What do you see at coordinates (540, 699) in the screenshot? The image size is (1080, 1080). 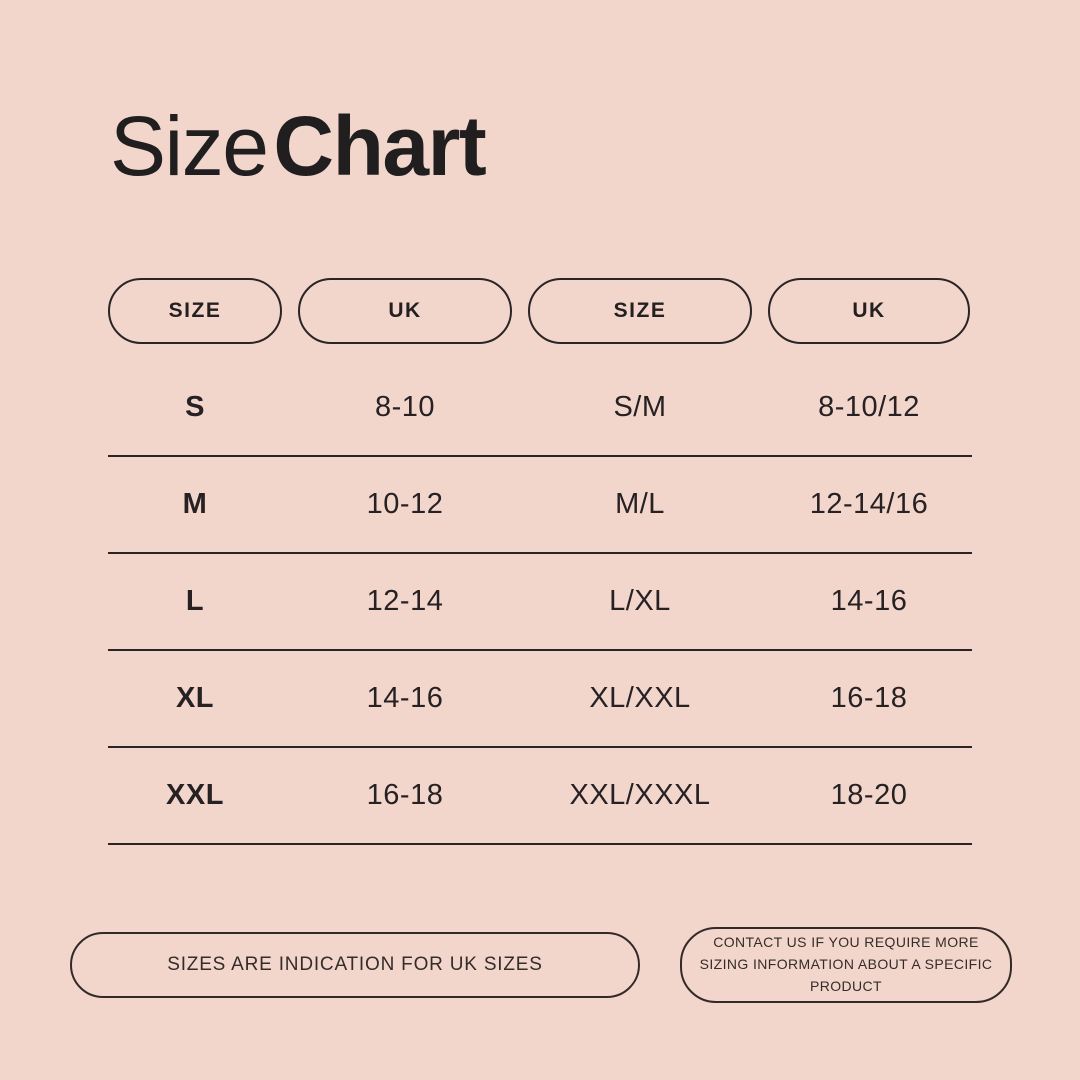 I see `table-row: XL 14-16 XL/XXL 16-18` at bounding box center [540, 699].